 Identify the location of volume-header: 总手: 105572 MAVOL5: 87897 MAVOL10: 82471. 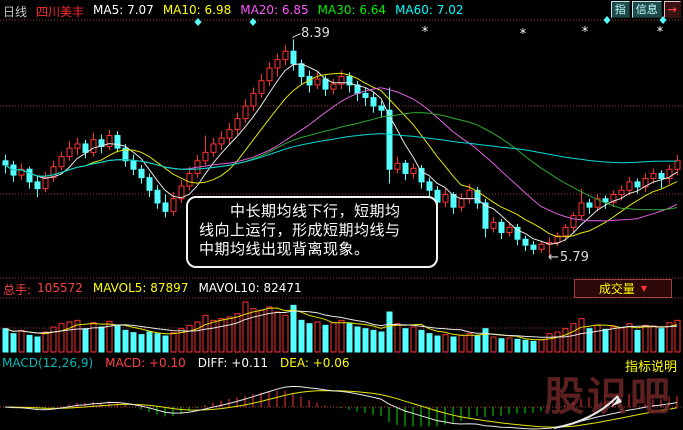
(152, 289).